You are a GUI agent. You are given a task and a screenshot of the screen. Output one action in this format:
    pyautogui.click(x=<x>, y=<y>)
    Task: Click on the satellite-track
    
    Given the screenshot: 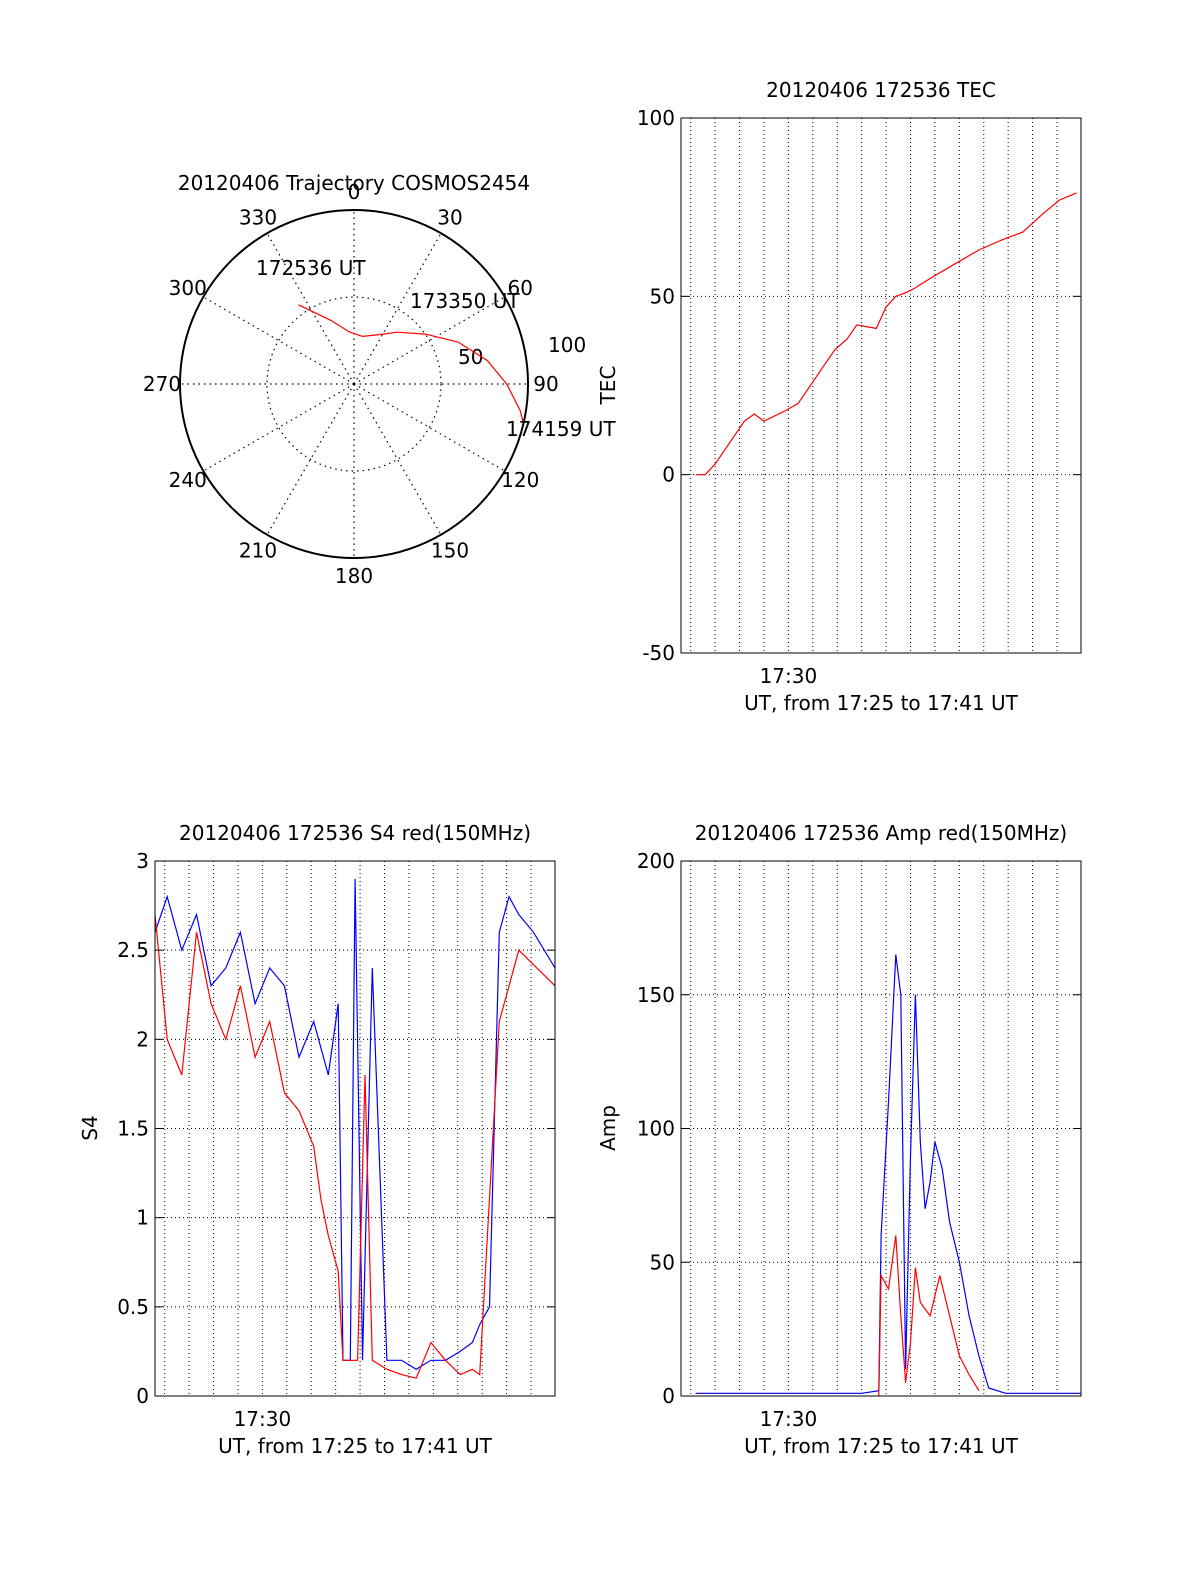 What is the action you would take?
    pyautogui.click(x=411, y=364)
    